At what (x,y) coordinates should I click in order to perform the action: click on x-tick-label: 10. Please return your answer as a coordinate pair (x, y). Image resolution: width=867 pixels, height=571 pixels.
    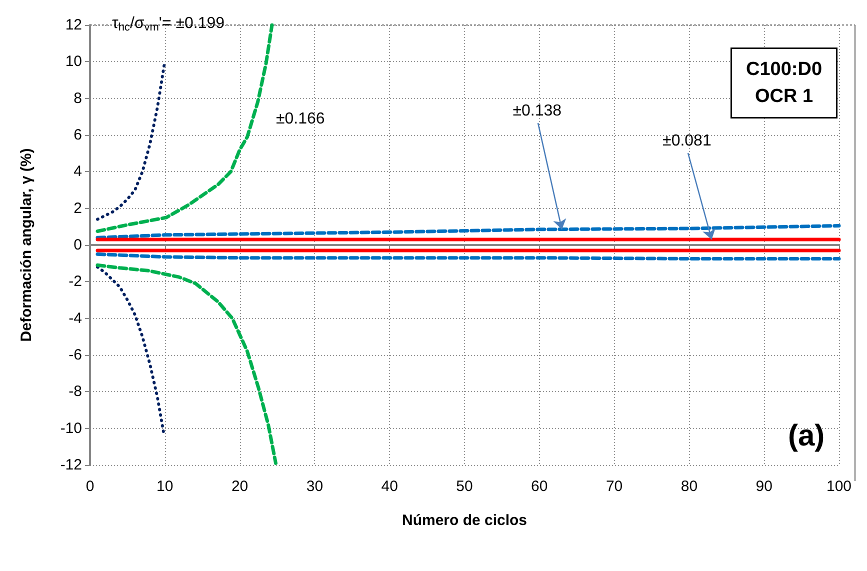
    Looking at the image, I should click on (165, 486).